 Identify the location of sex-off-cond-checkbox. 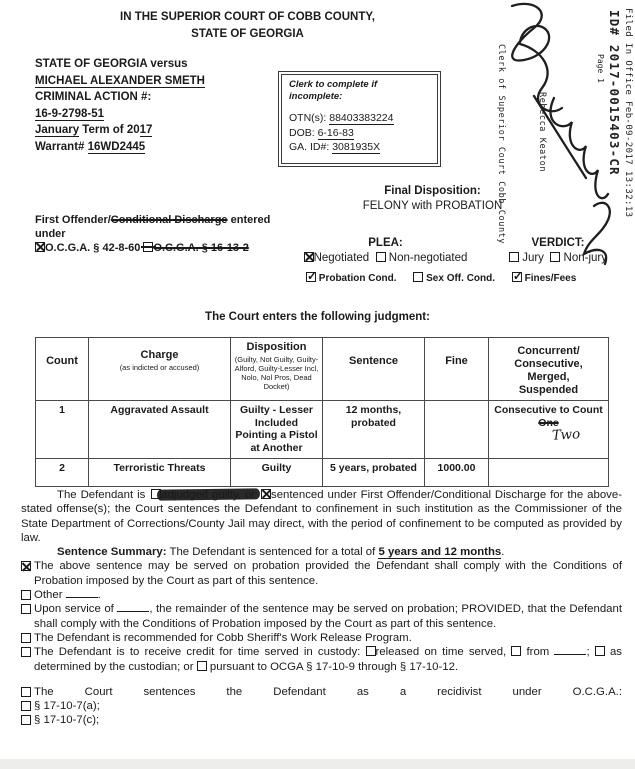
(418, 277).